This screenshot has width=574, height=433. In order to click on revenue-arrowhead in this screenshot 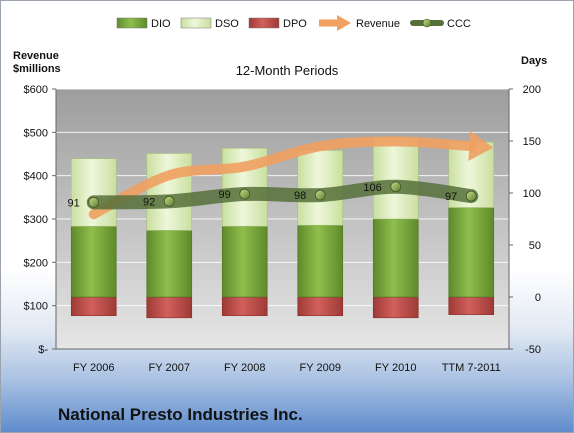, I will do `click(481, 146)`.